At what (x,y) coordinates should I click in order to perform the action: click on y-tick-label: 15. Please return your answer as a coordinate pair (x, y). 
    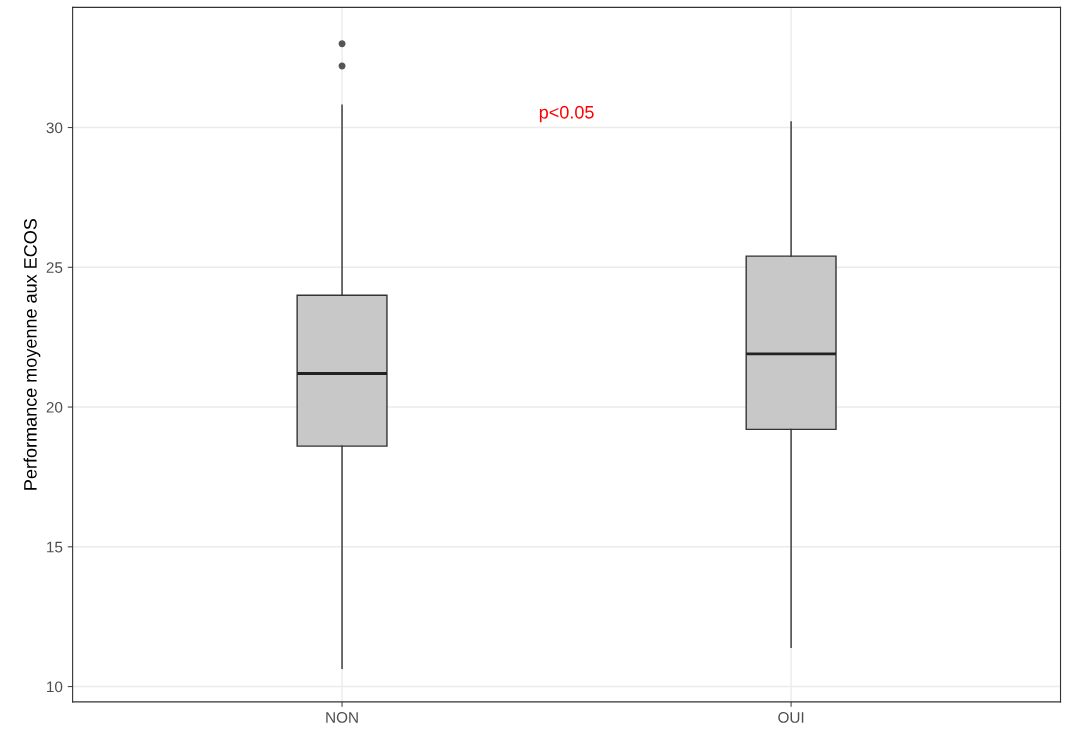
    Looking at the image, I should click on (55, 547).